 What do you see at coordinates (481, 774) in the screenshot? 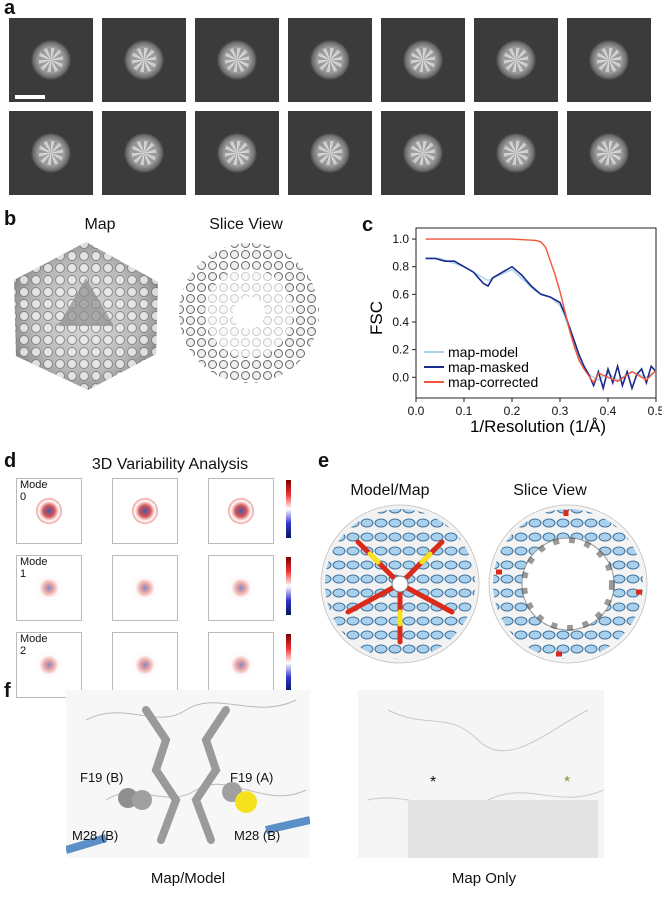
I see `map-only-closeup` at bounding box center [481, 774].